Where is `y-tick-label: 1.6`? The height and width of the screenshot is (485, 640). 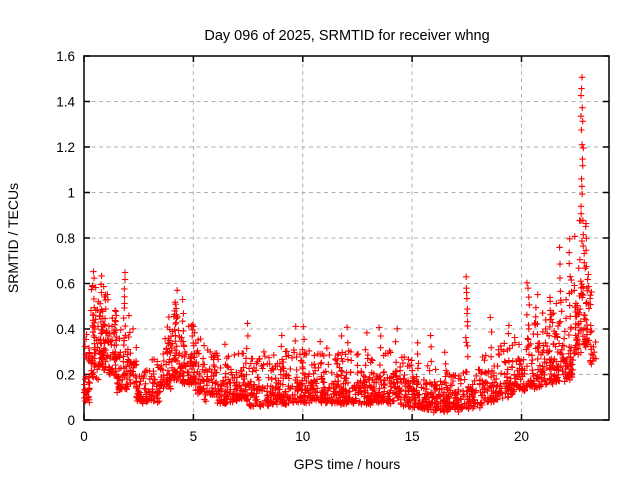 y-tick-label: 1.6 is located at coordinates (65, 56).